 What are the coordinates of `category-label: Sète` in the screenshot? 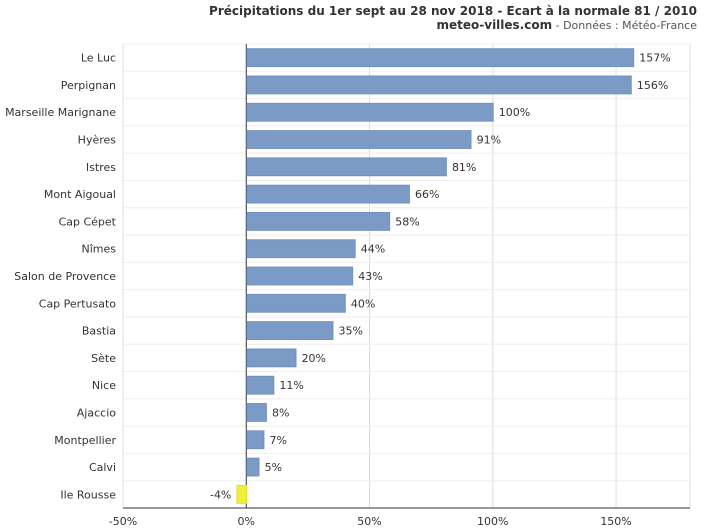 It's located at (103, 358).